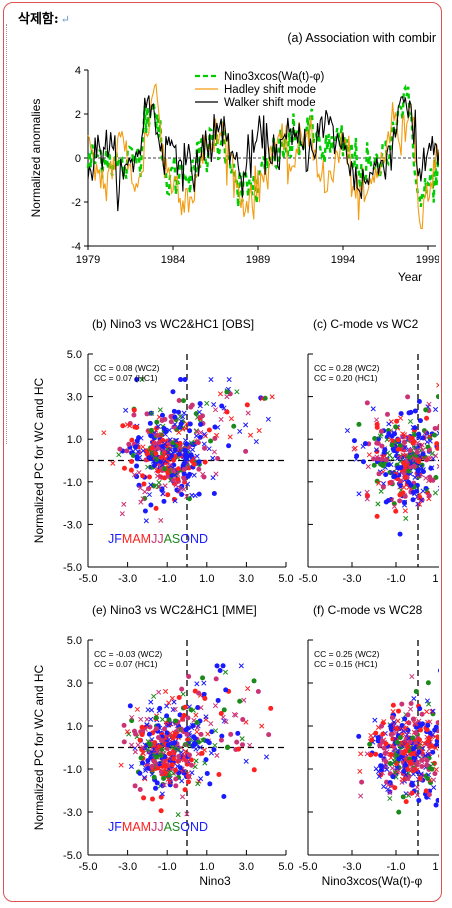 The height and width of the screenshot is (908, 452). Describe the element at coordinates (78, 71) in the screenshot. I see `panel-a-ytick-label: 4` at that location.